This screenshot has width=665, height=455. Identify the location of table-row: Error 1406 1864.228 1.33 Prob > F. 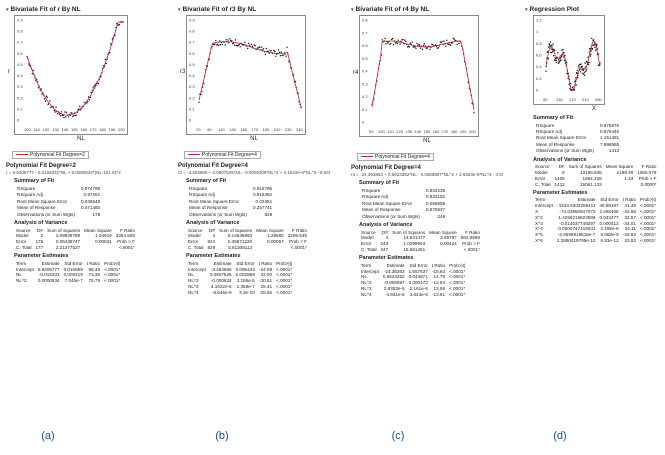
(595, 178).